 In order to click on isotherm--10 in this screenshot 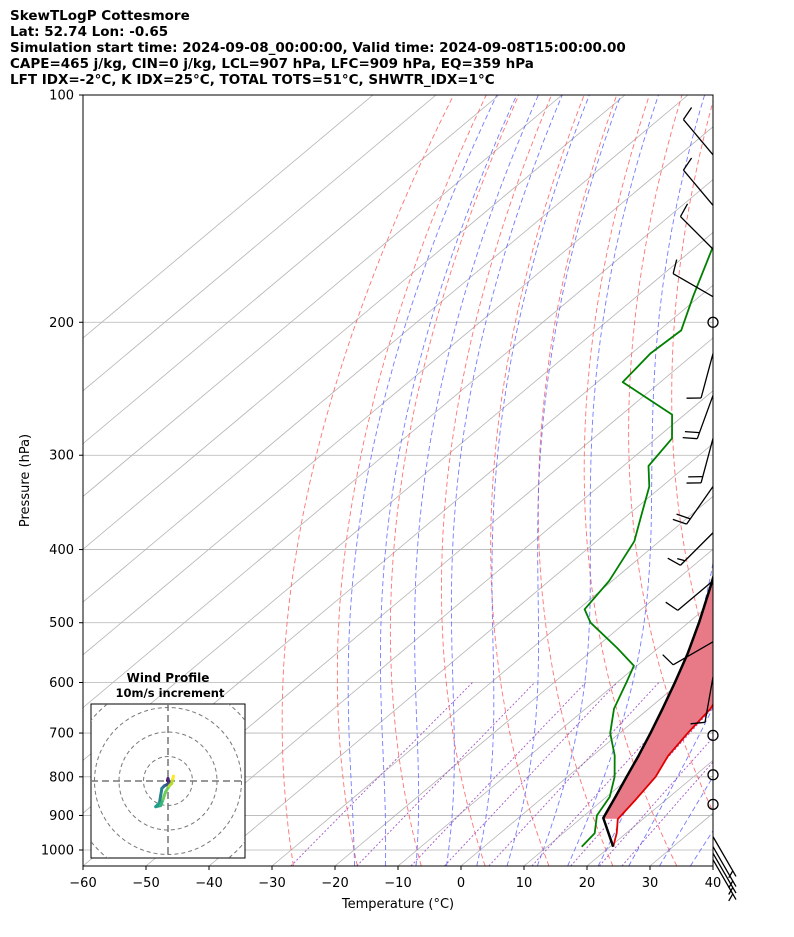, I will do `click(555, 733)`.